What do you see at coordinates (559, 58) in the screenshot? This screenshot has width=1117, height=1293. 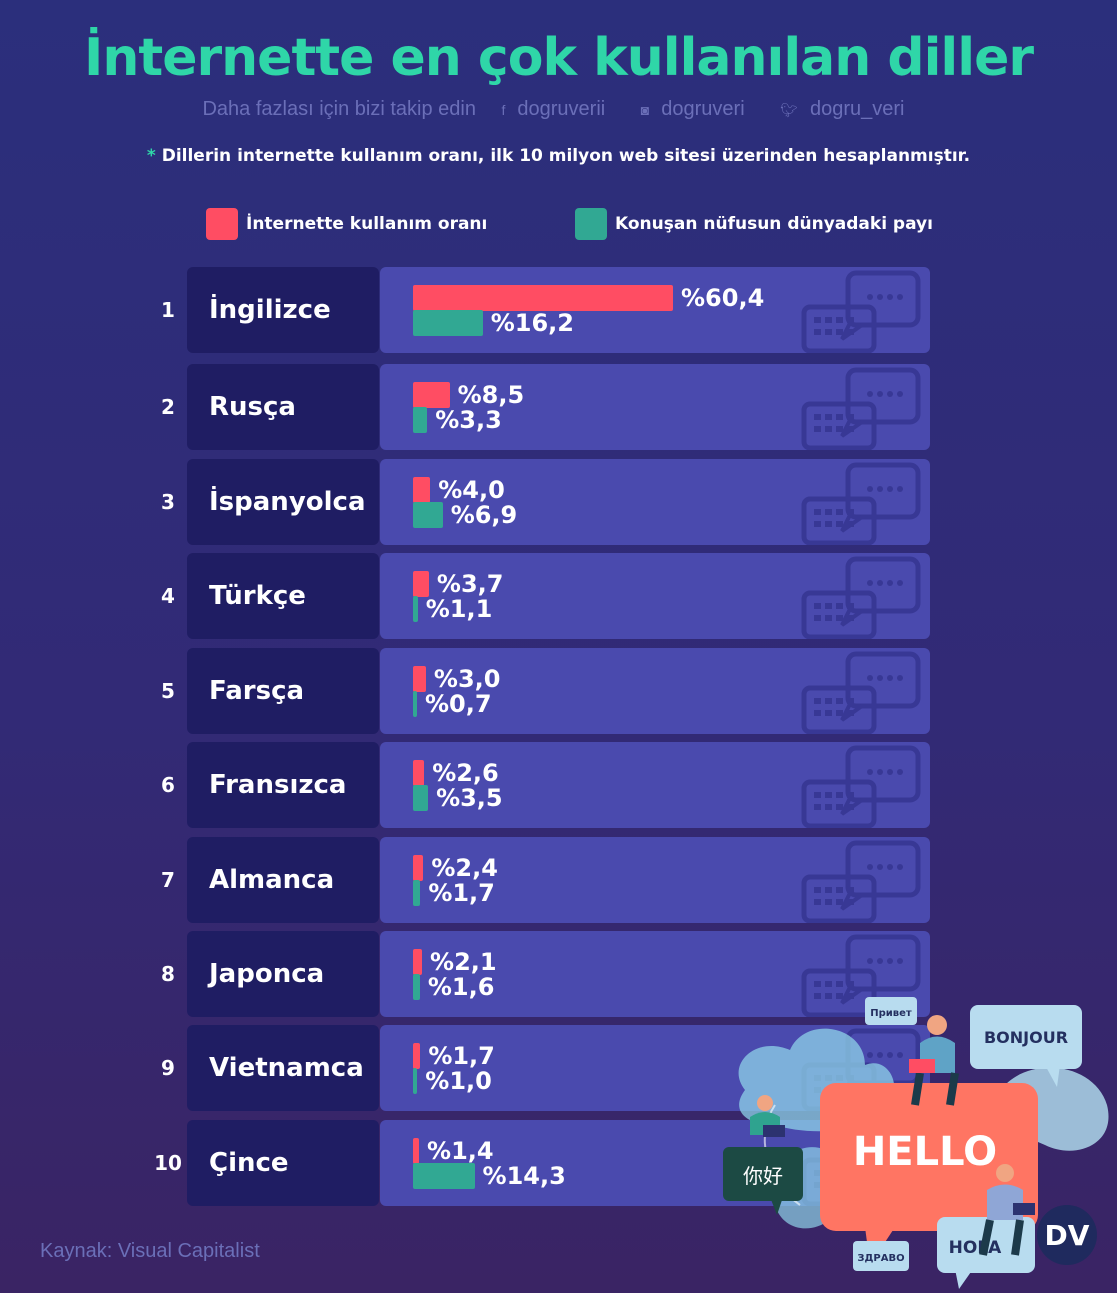 I see `page-title: İnternette en çok kullanılan diller` at bounding box center [559, 58].